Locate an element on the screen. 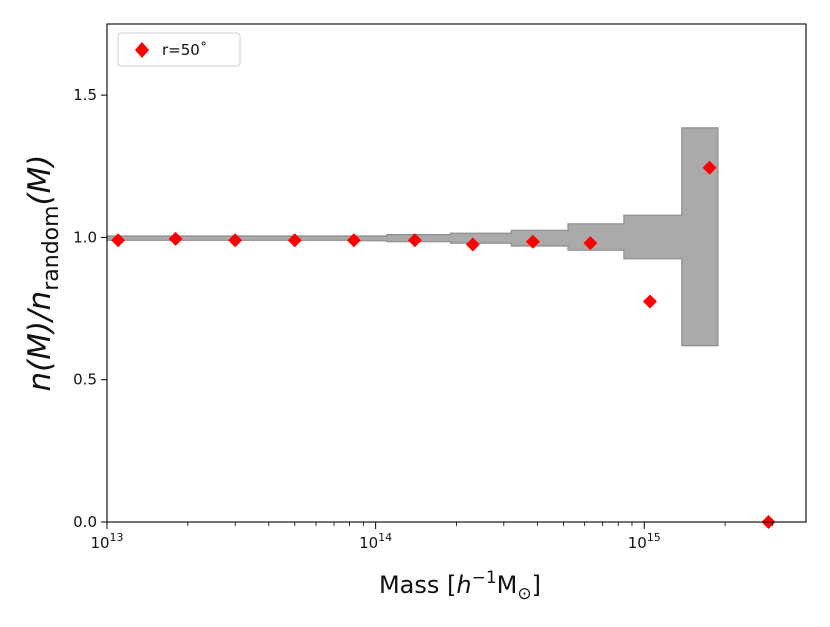 The image size is (830, 627). x-tick-exp: 15 is located at coordinates (654, 537).